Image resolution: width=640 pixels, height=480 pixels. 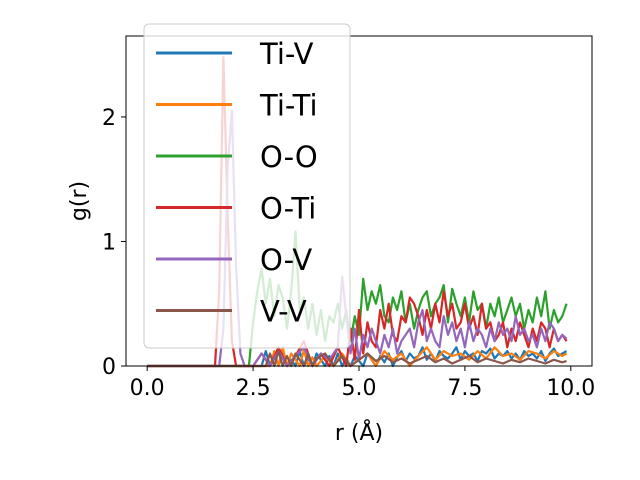 I want to click on y-ticks: 0 1 2, so click(x=114, y=243).